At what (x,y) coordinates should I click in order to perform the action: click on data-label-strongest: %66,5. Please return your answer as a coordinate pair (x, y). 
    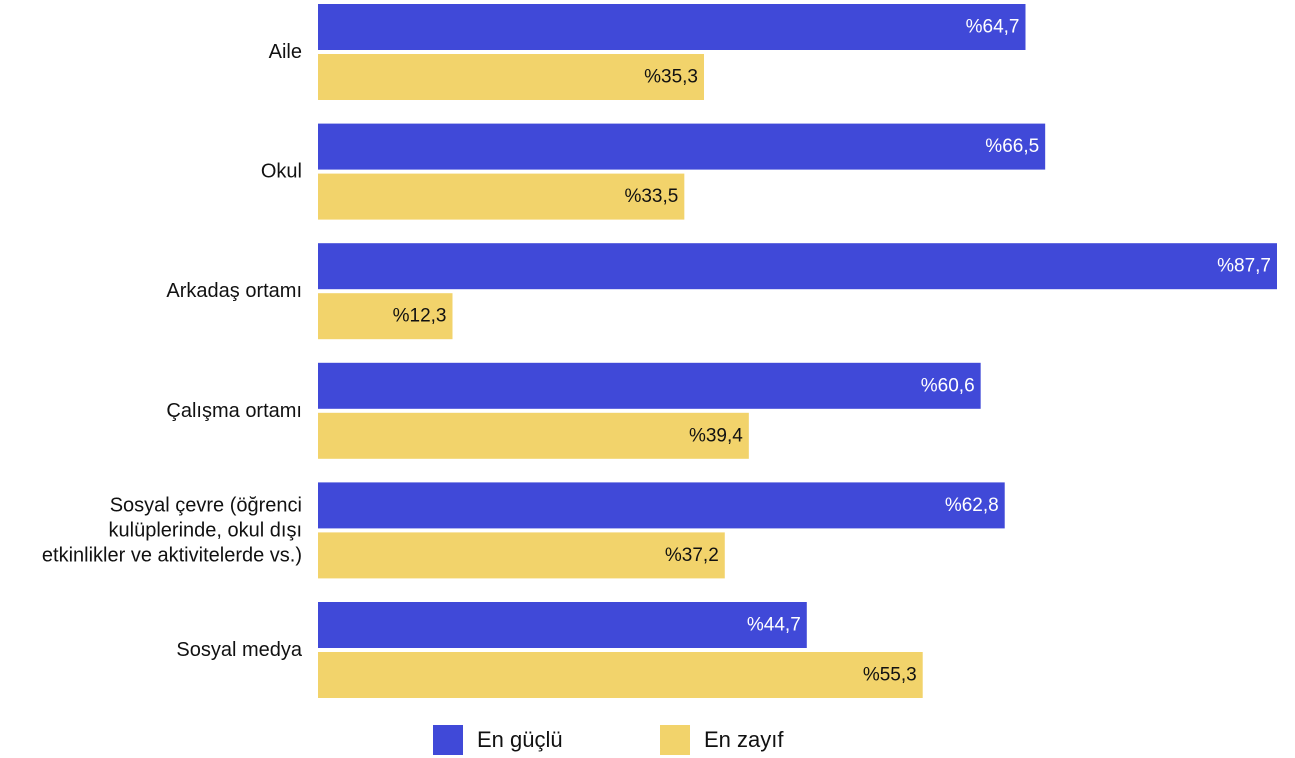
    Looking at the image, I should click on (1012, 146).